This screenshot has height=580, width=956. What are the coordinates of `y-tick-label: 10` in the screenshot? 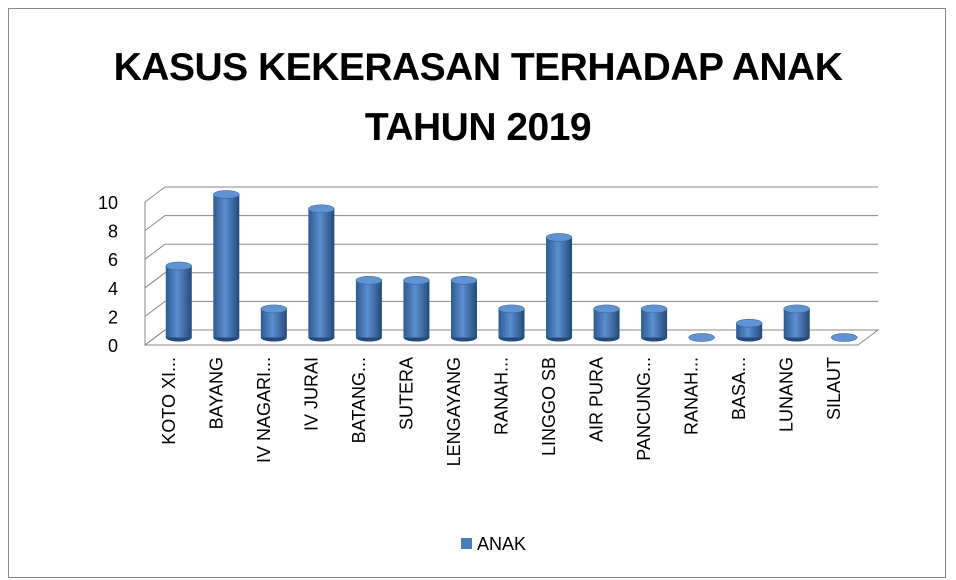 It's located at (108, 203).